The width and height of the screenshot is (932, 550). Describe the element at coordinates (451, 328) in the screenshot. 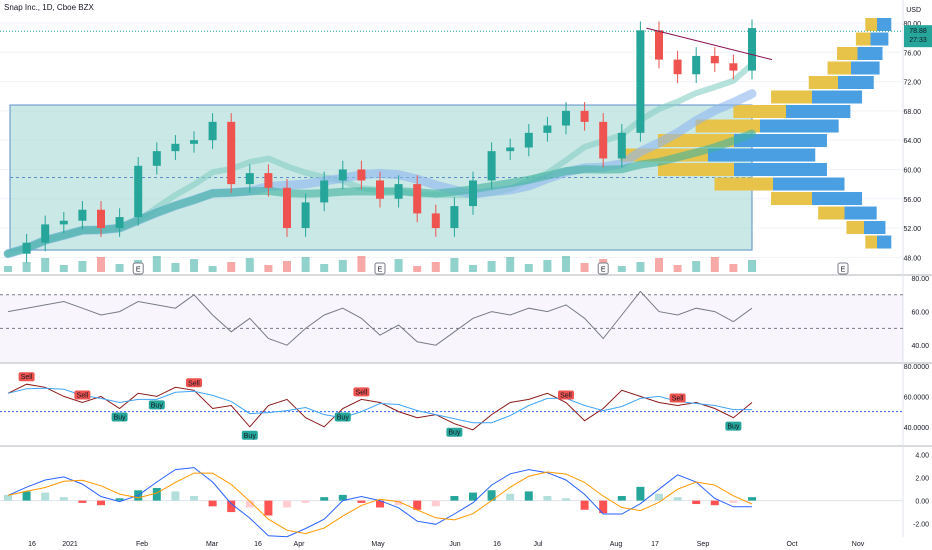

I see `rsi-band` at that location.